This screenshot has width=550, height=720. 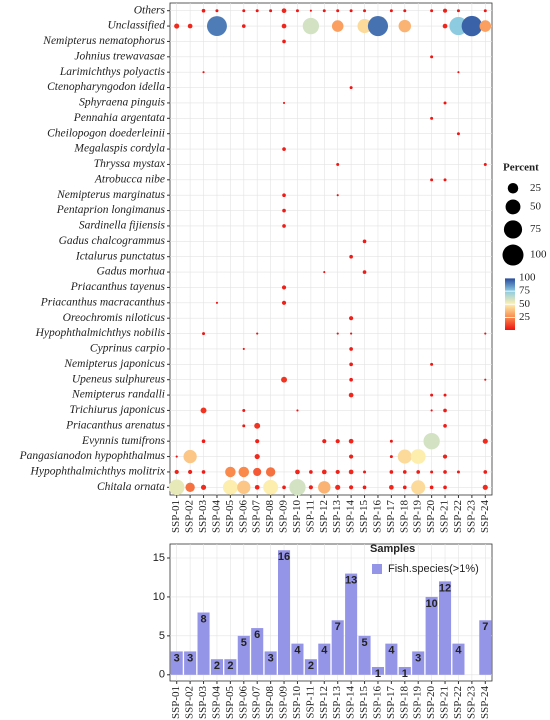 I want to click on legend-size-label: 100, so click(x=538, y=255).